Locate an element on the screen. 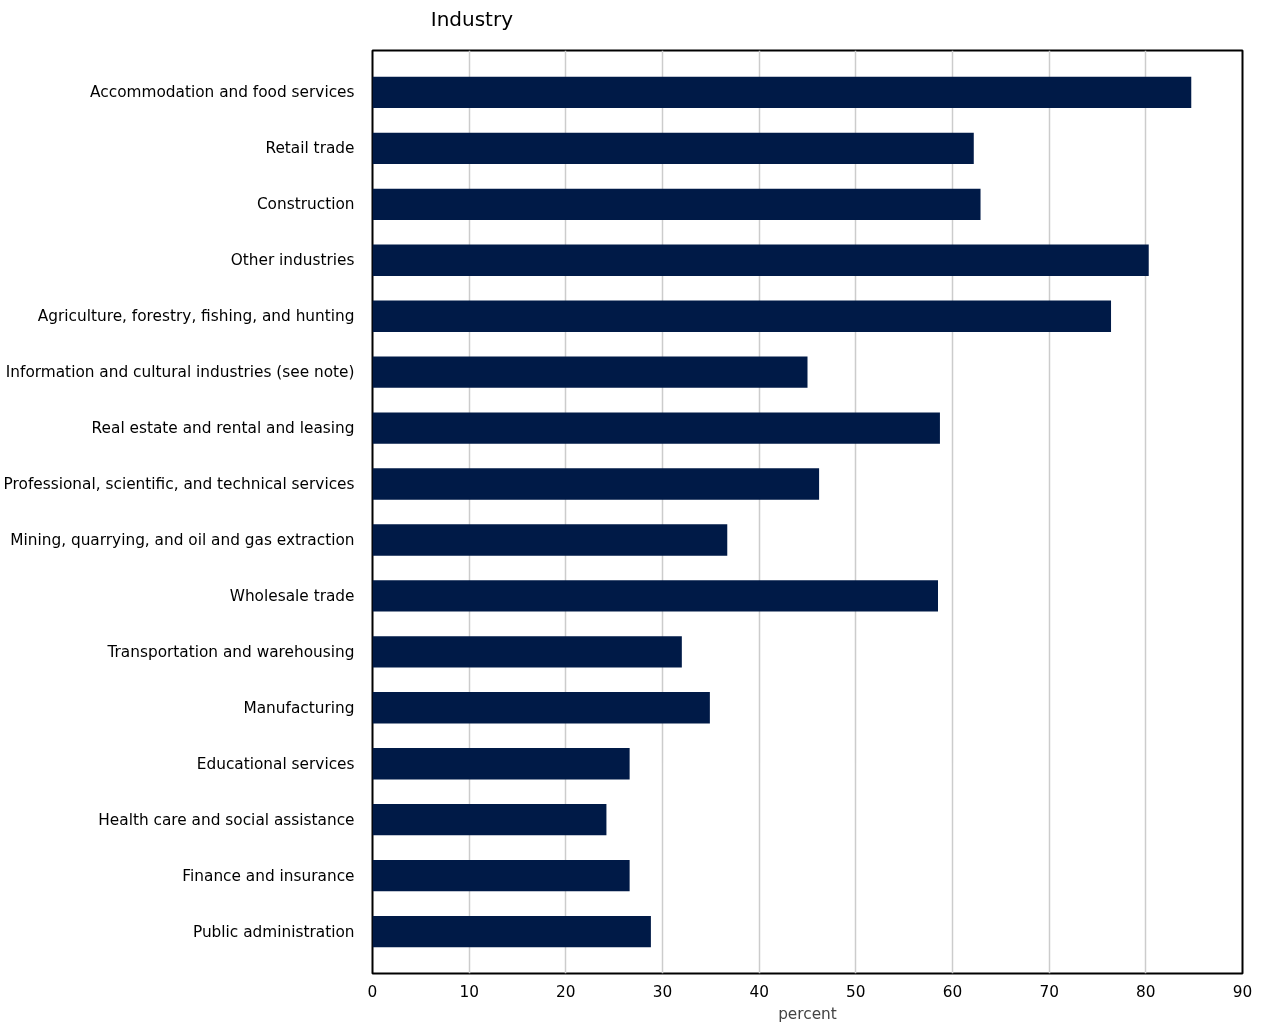 This screenshot has height=1029, width=1283. x-tick-label: 60 is located at coordinates (952, 991).